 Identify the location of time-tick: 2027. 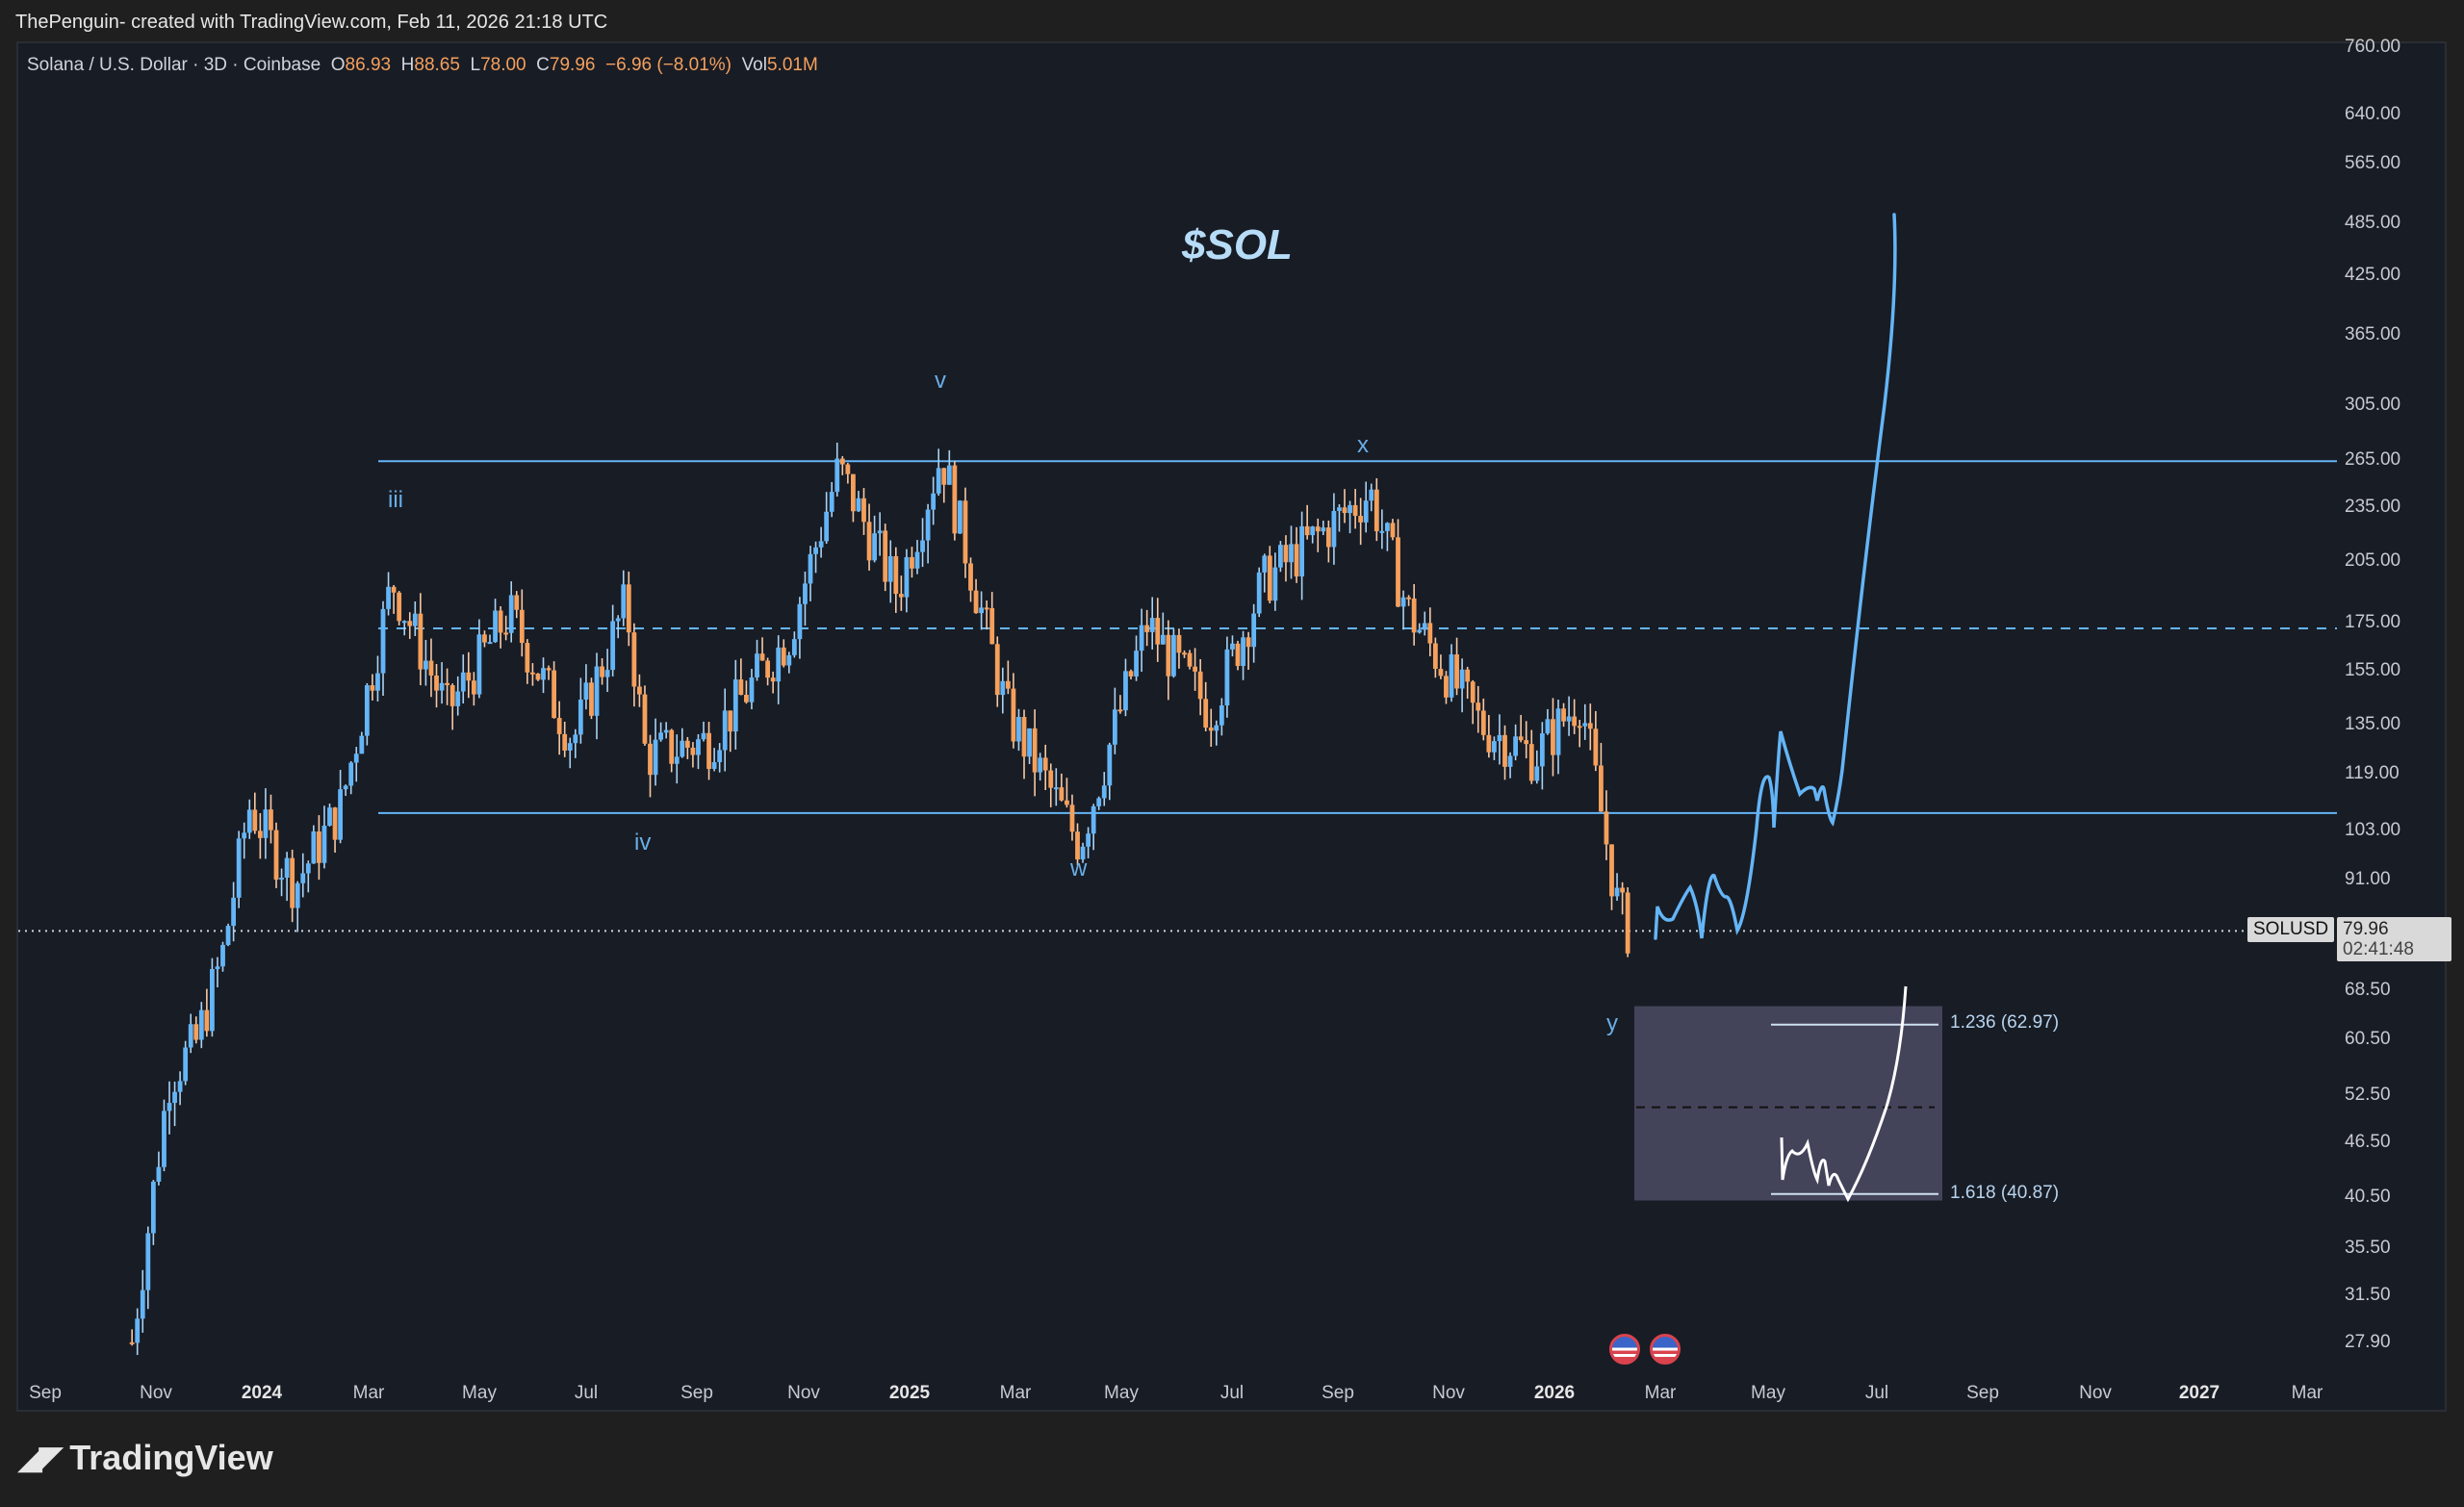
(2199, 1393).